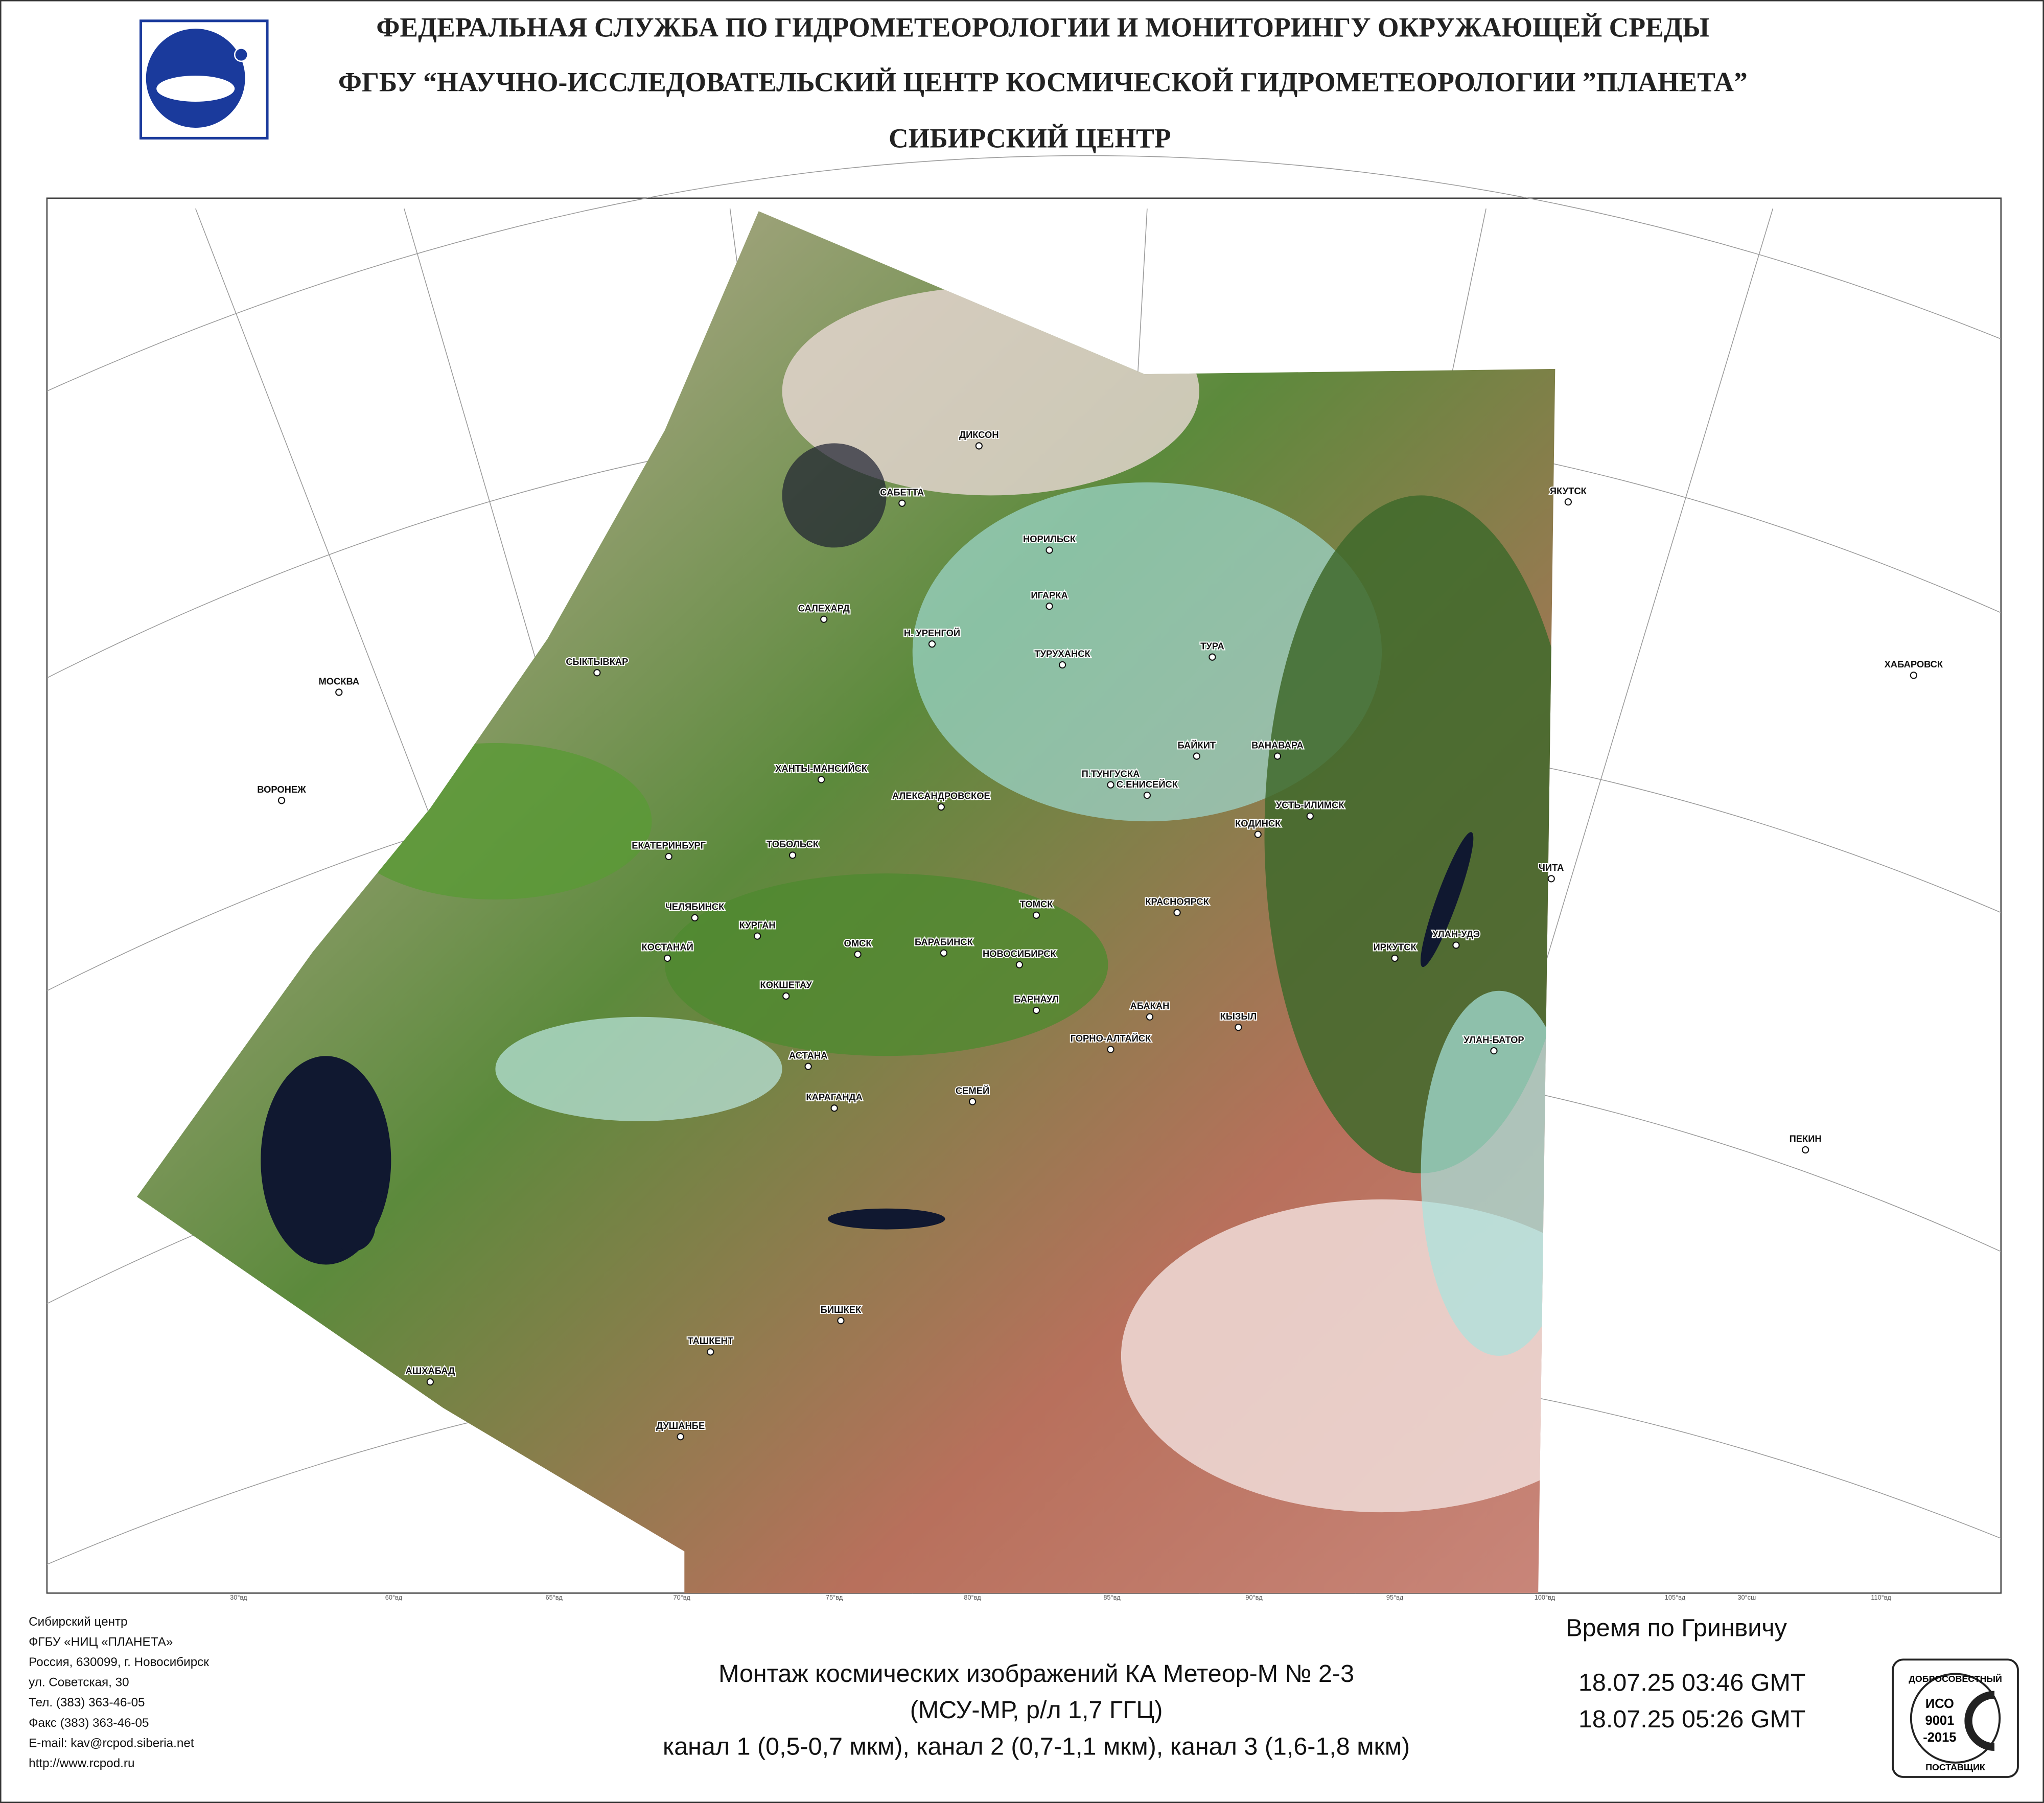 The image size is (2044, 1803). What do you see at coordinates (430, 1371) in the screenshot?
I see `city-label: АШХАБАД` at bounding box center [430, 1371].